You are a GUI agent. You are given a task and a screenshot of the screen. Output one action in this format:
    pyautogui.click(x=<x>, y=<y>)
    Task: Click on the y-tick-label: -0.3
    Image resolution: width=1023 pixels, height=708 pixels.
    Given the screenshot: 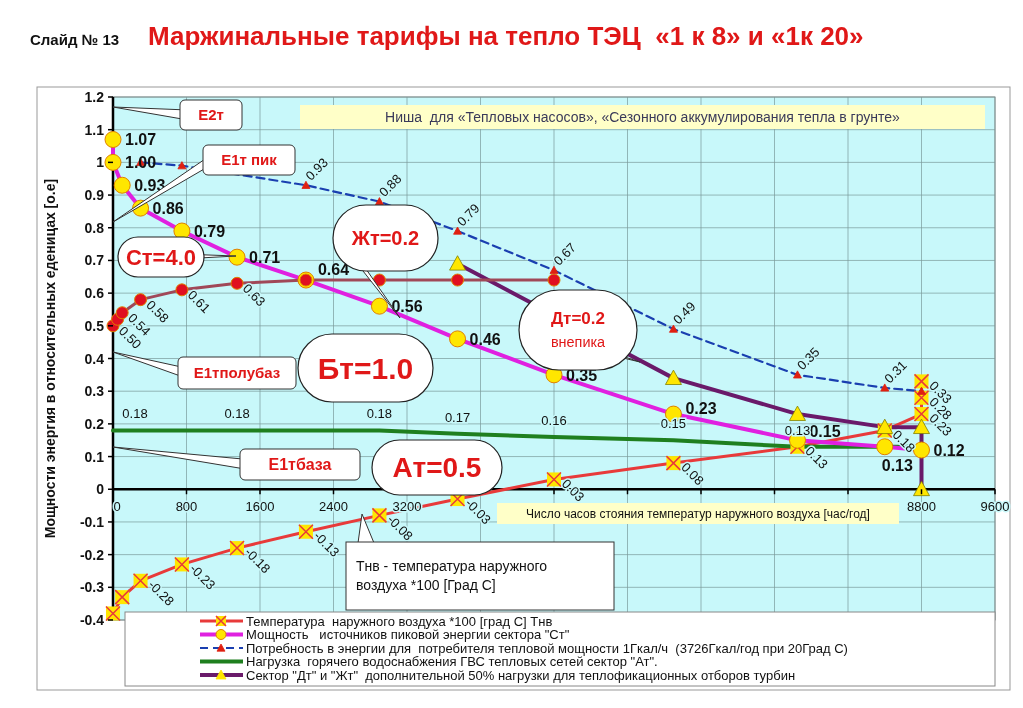 What is the action you would take?
    pyautogui.click(x=92, y=587)
    